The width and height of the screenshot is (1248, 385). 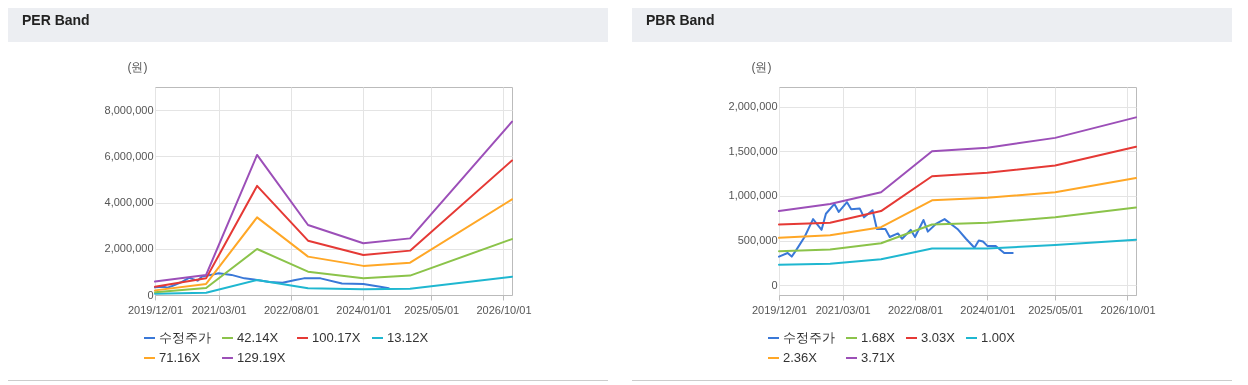 I want to click on legend-label: 2.36X, so click(x=800, y=357).